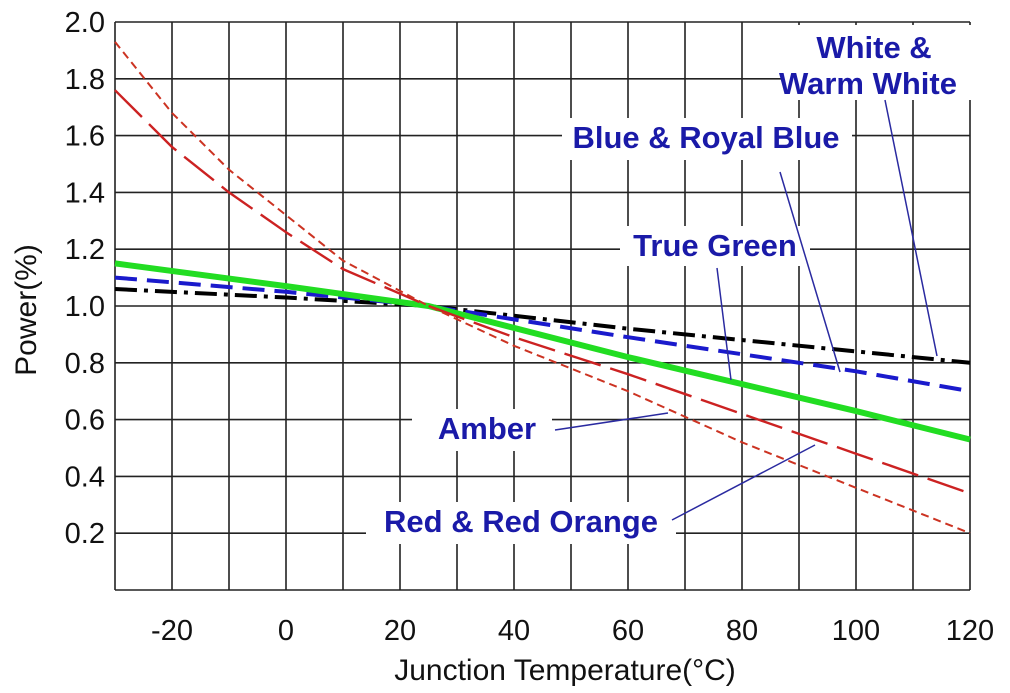  I want to click on leader-amber, so click(611, 421).